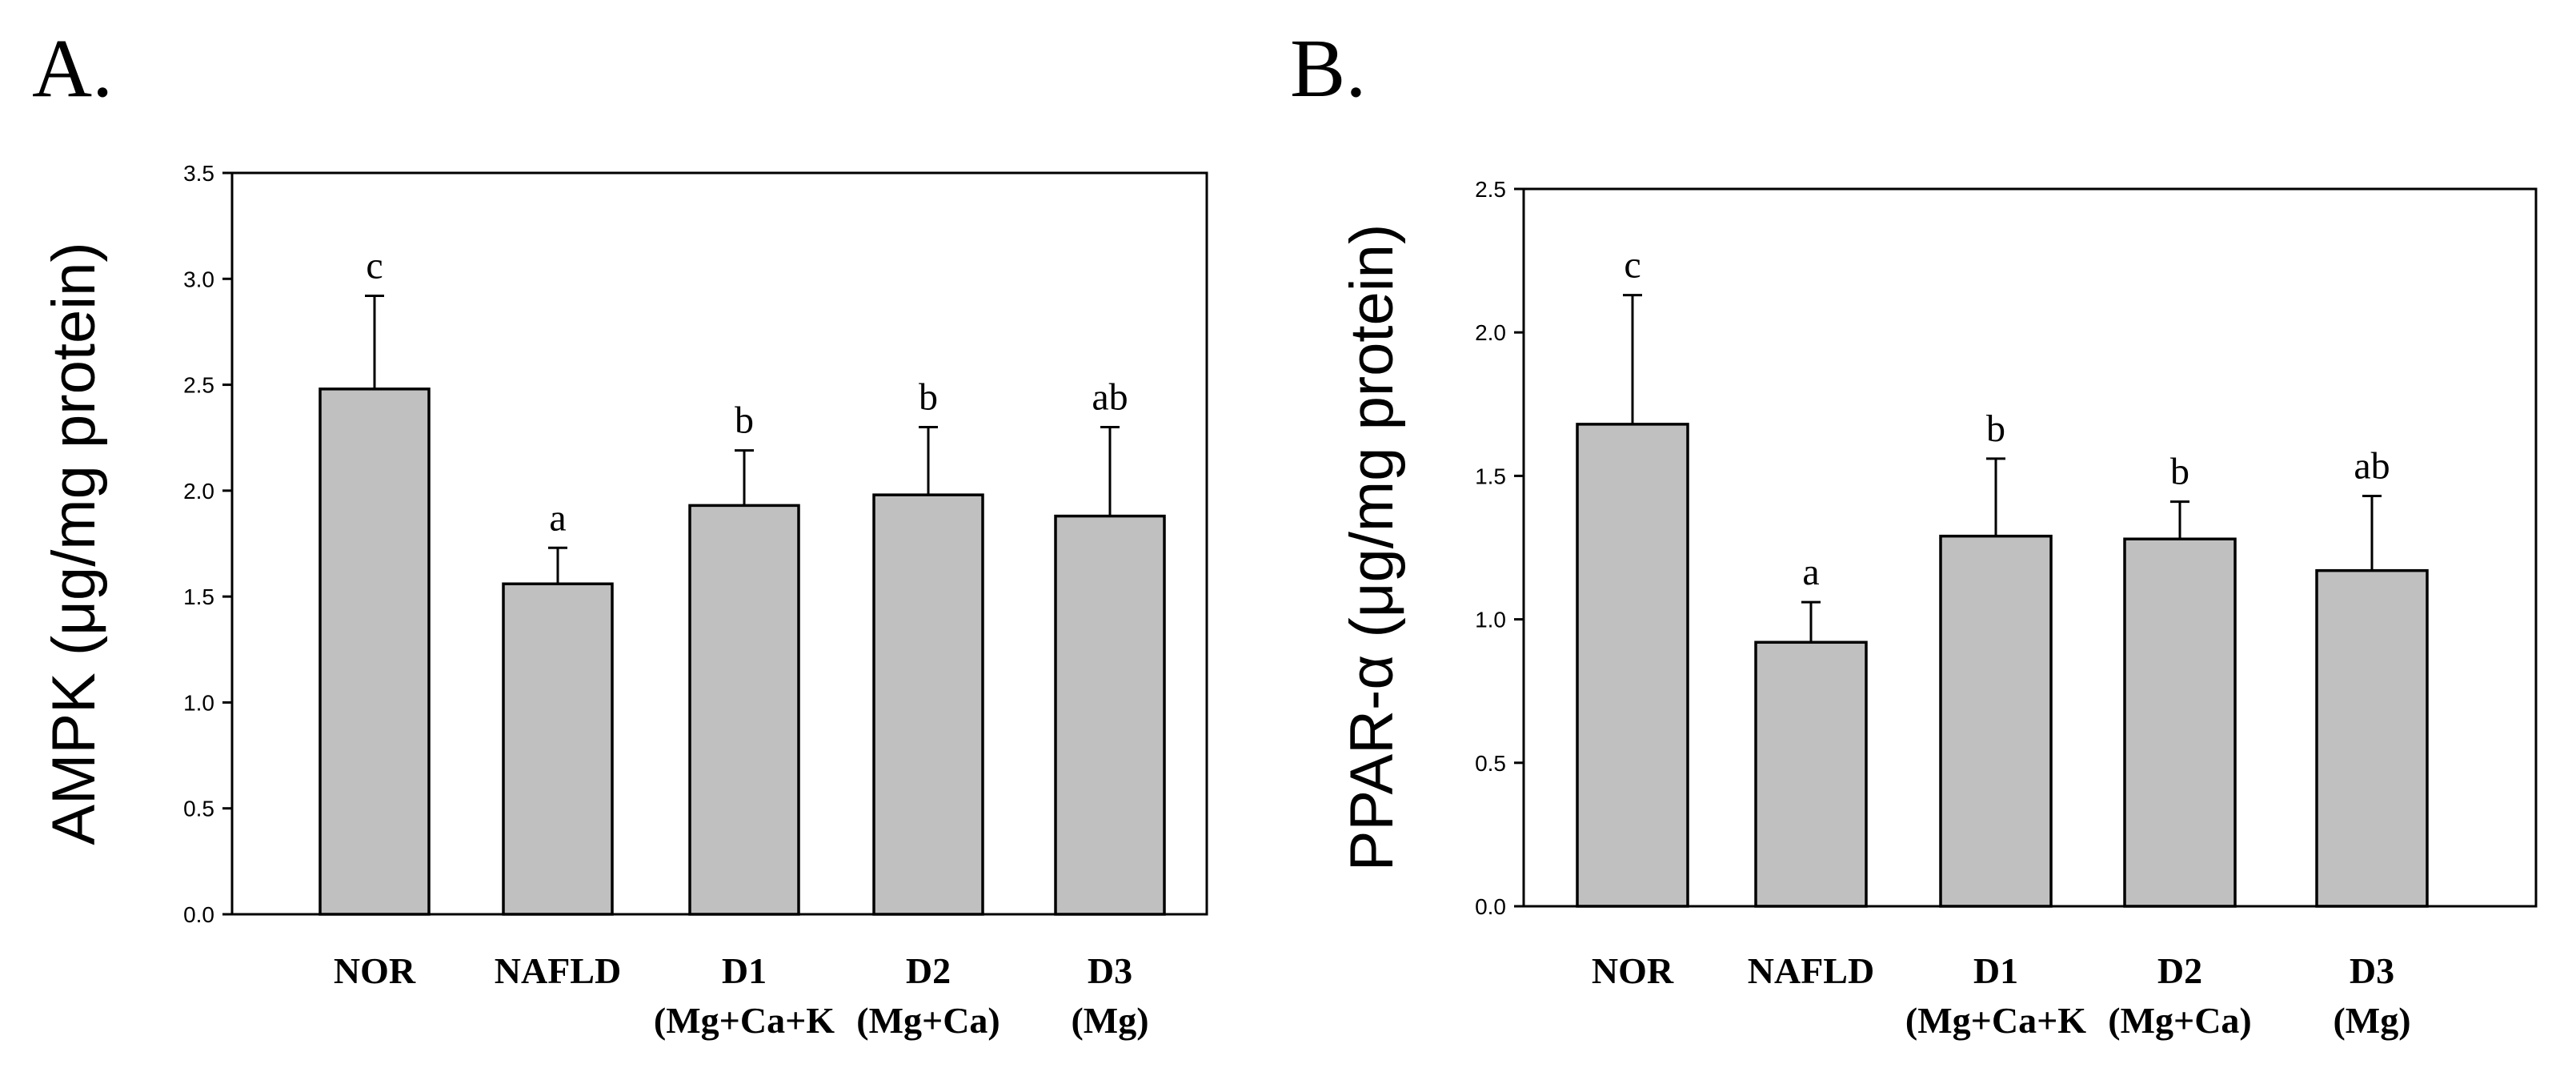  What do you see at coordinates (74, 544) in the screenshot?
I see `y-axis-label: AMPK (μg/mg protein)` at bounding box center [74, 544].